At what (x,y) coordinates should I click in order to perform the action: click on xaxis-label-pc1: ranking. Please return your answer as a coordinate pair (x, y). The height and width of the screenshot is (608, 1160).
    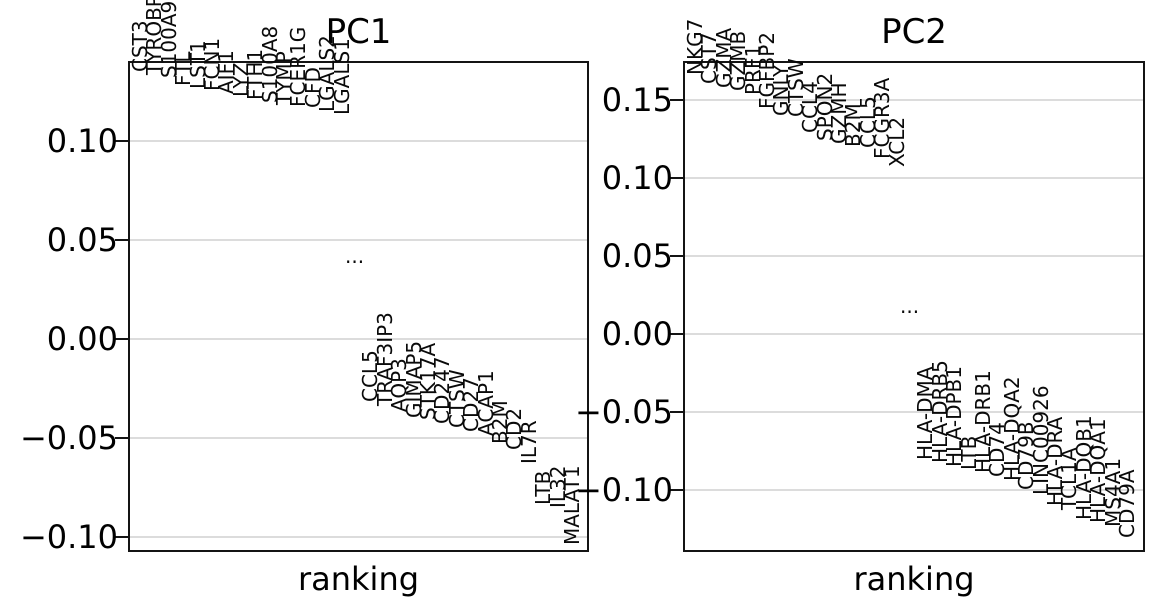
    Looking at the image, I should click on (358, 579).